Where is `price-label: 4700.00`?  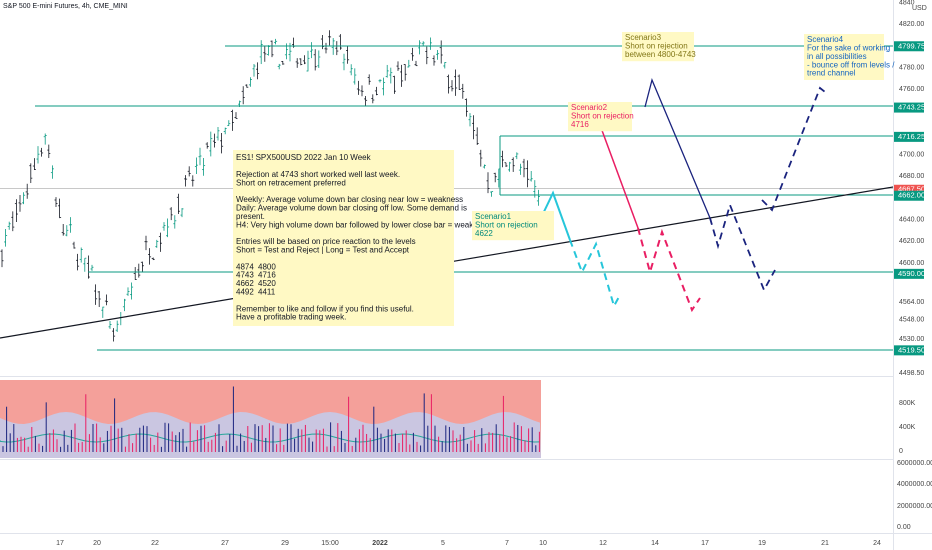 price-label: 4700.00 is located at coordinates (911, 154).